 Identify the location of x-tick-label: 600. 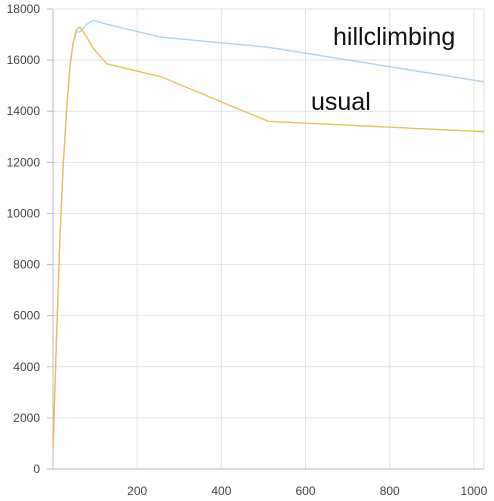
(306, 491).